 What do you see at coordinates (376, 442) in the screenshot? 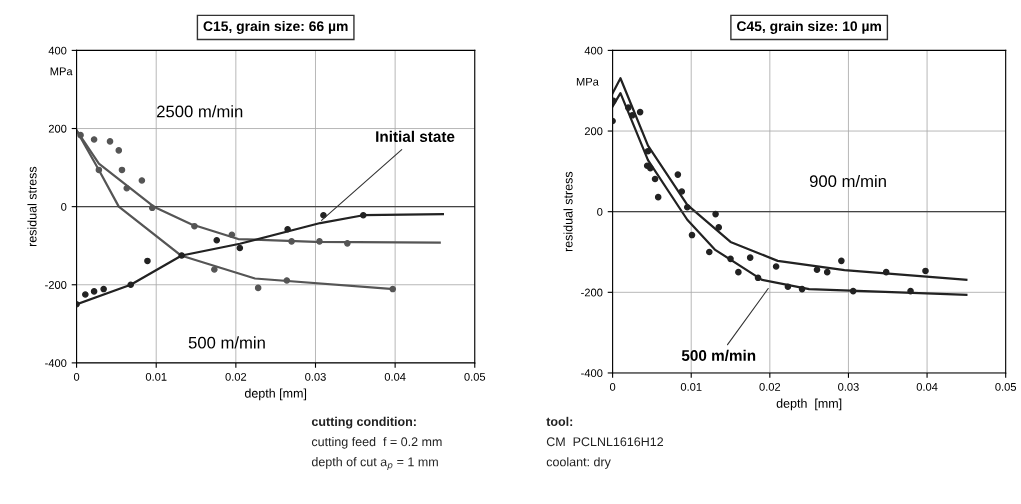
I see `text: cutting feed f = 0.2 mm` at bounding box center [376, 442].